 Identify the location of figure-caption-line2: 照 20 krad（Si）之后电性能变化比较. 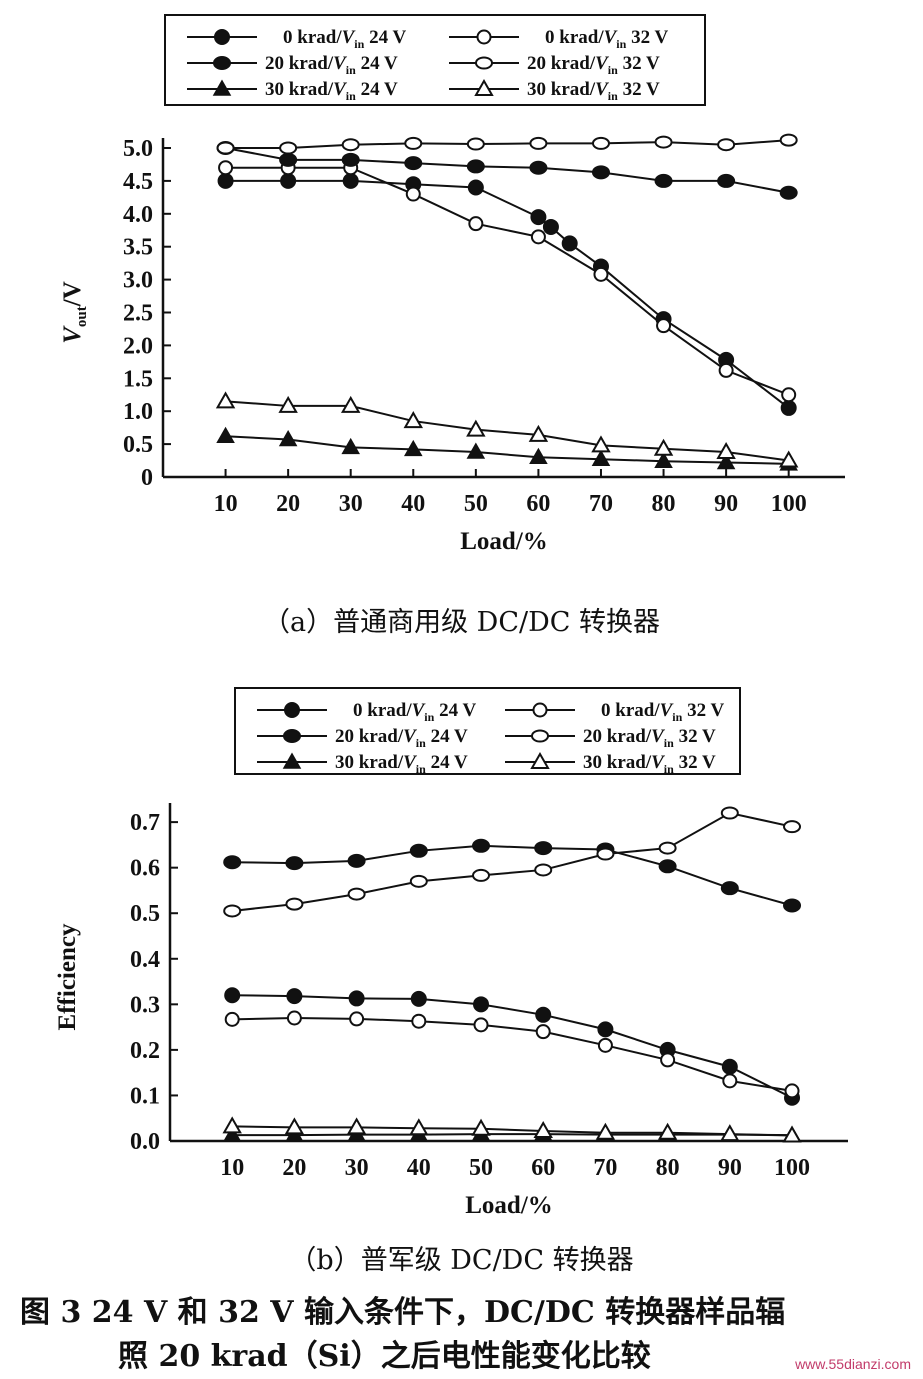
(384, 1356).